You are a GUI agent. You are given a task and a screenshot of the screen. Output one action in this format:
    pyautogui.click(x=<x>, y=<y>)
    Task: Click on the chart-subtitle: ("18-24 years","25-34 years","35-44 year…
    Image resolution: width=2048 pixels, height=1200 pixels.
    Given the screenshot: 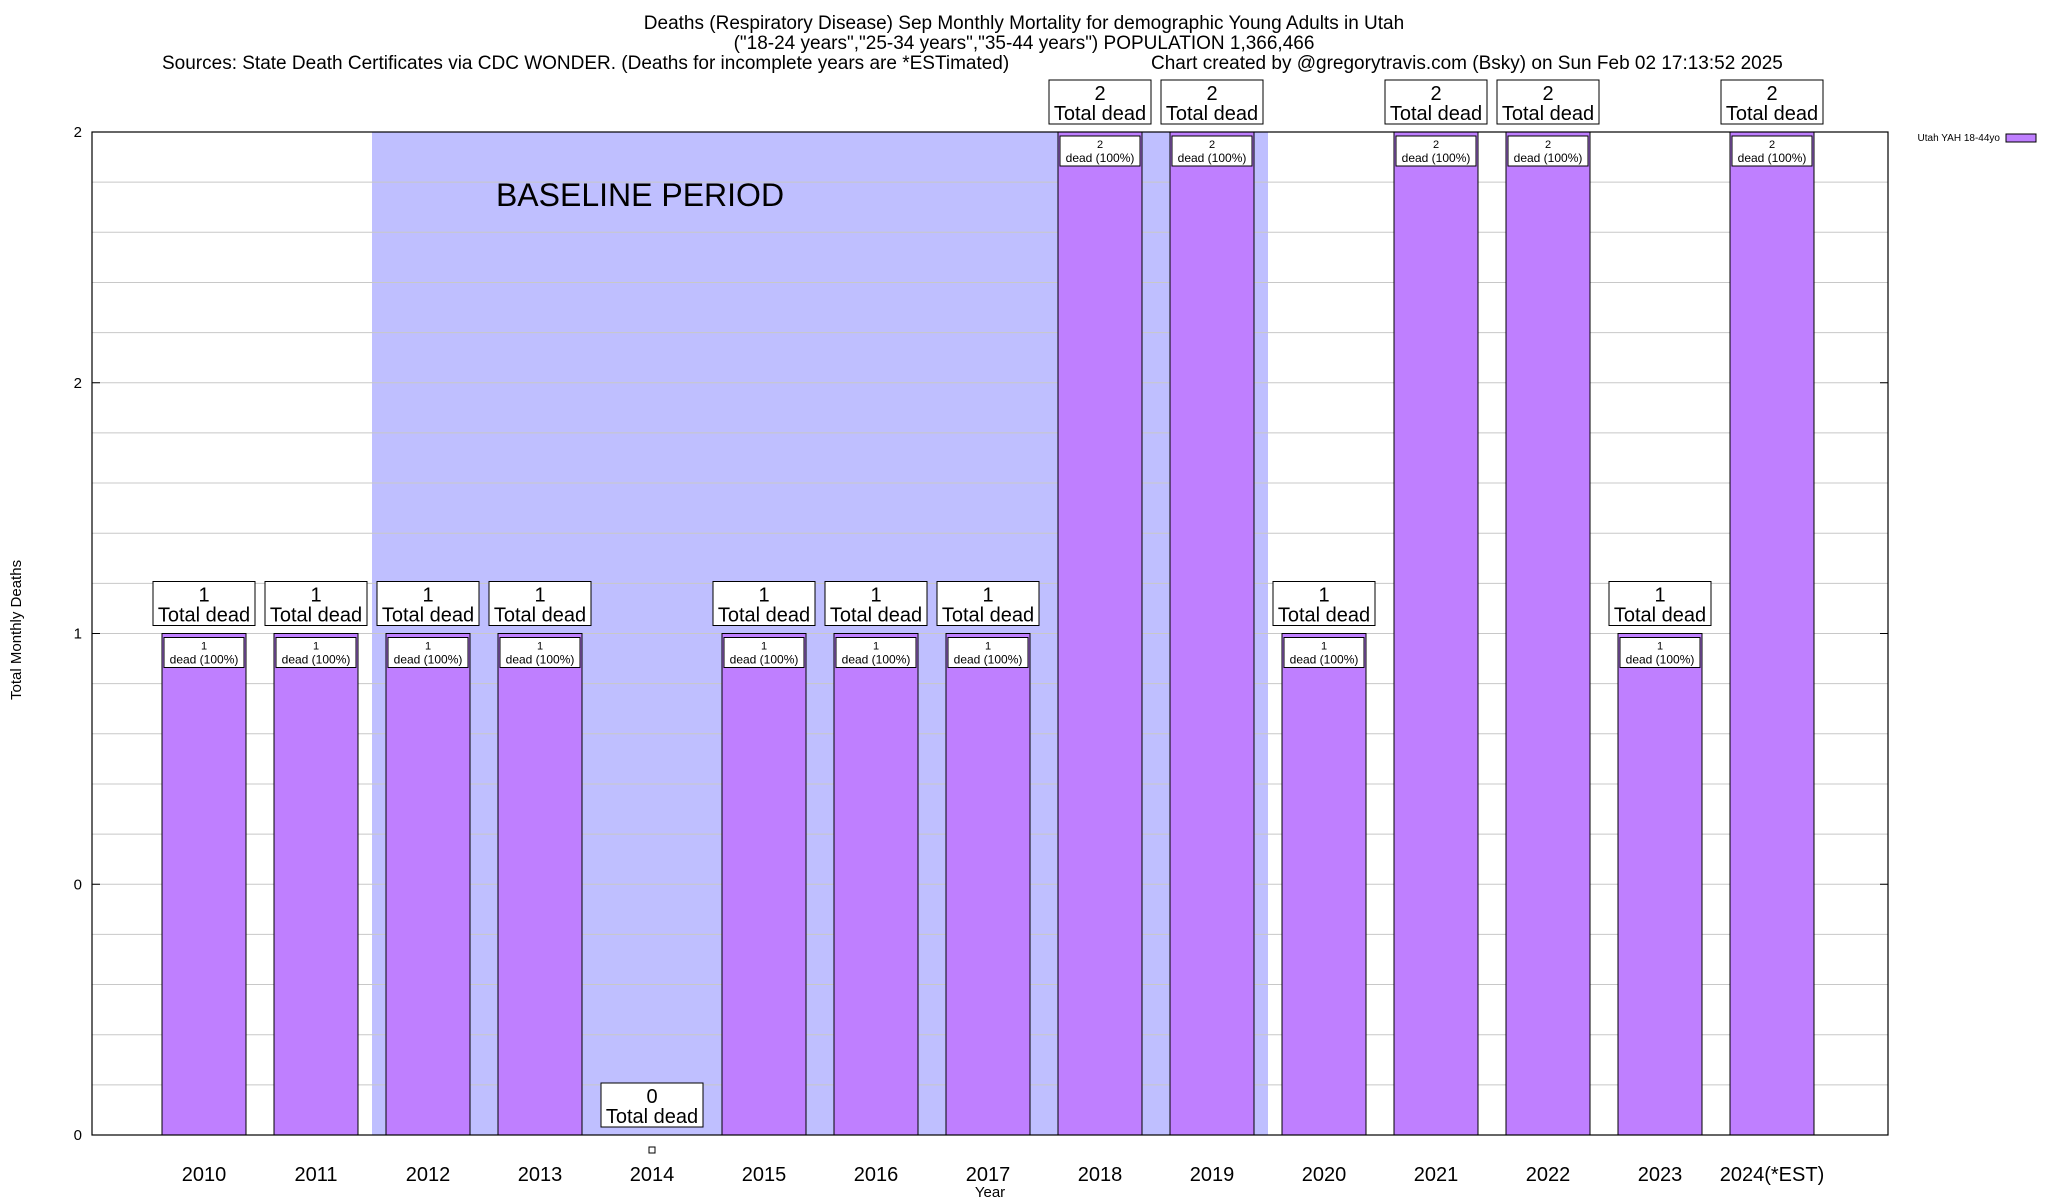 What is the action you would take?
    pyautogui.click(x=1024, y=43)
    